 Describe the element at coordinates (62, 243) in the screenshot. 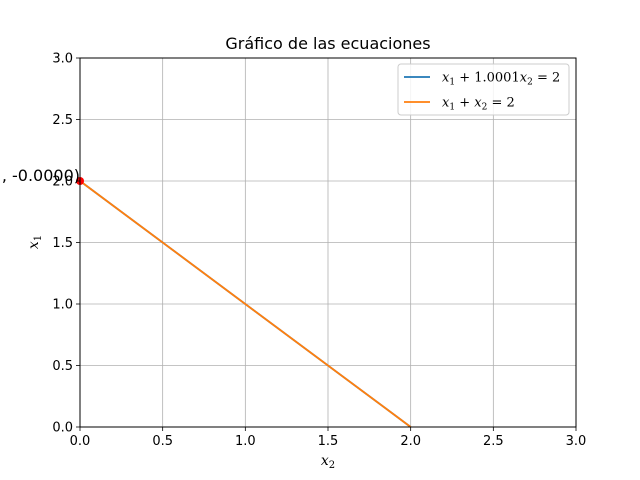

I see `y-tick-label: 1.5` at that location.